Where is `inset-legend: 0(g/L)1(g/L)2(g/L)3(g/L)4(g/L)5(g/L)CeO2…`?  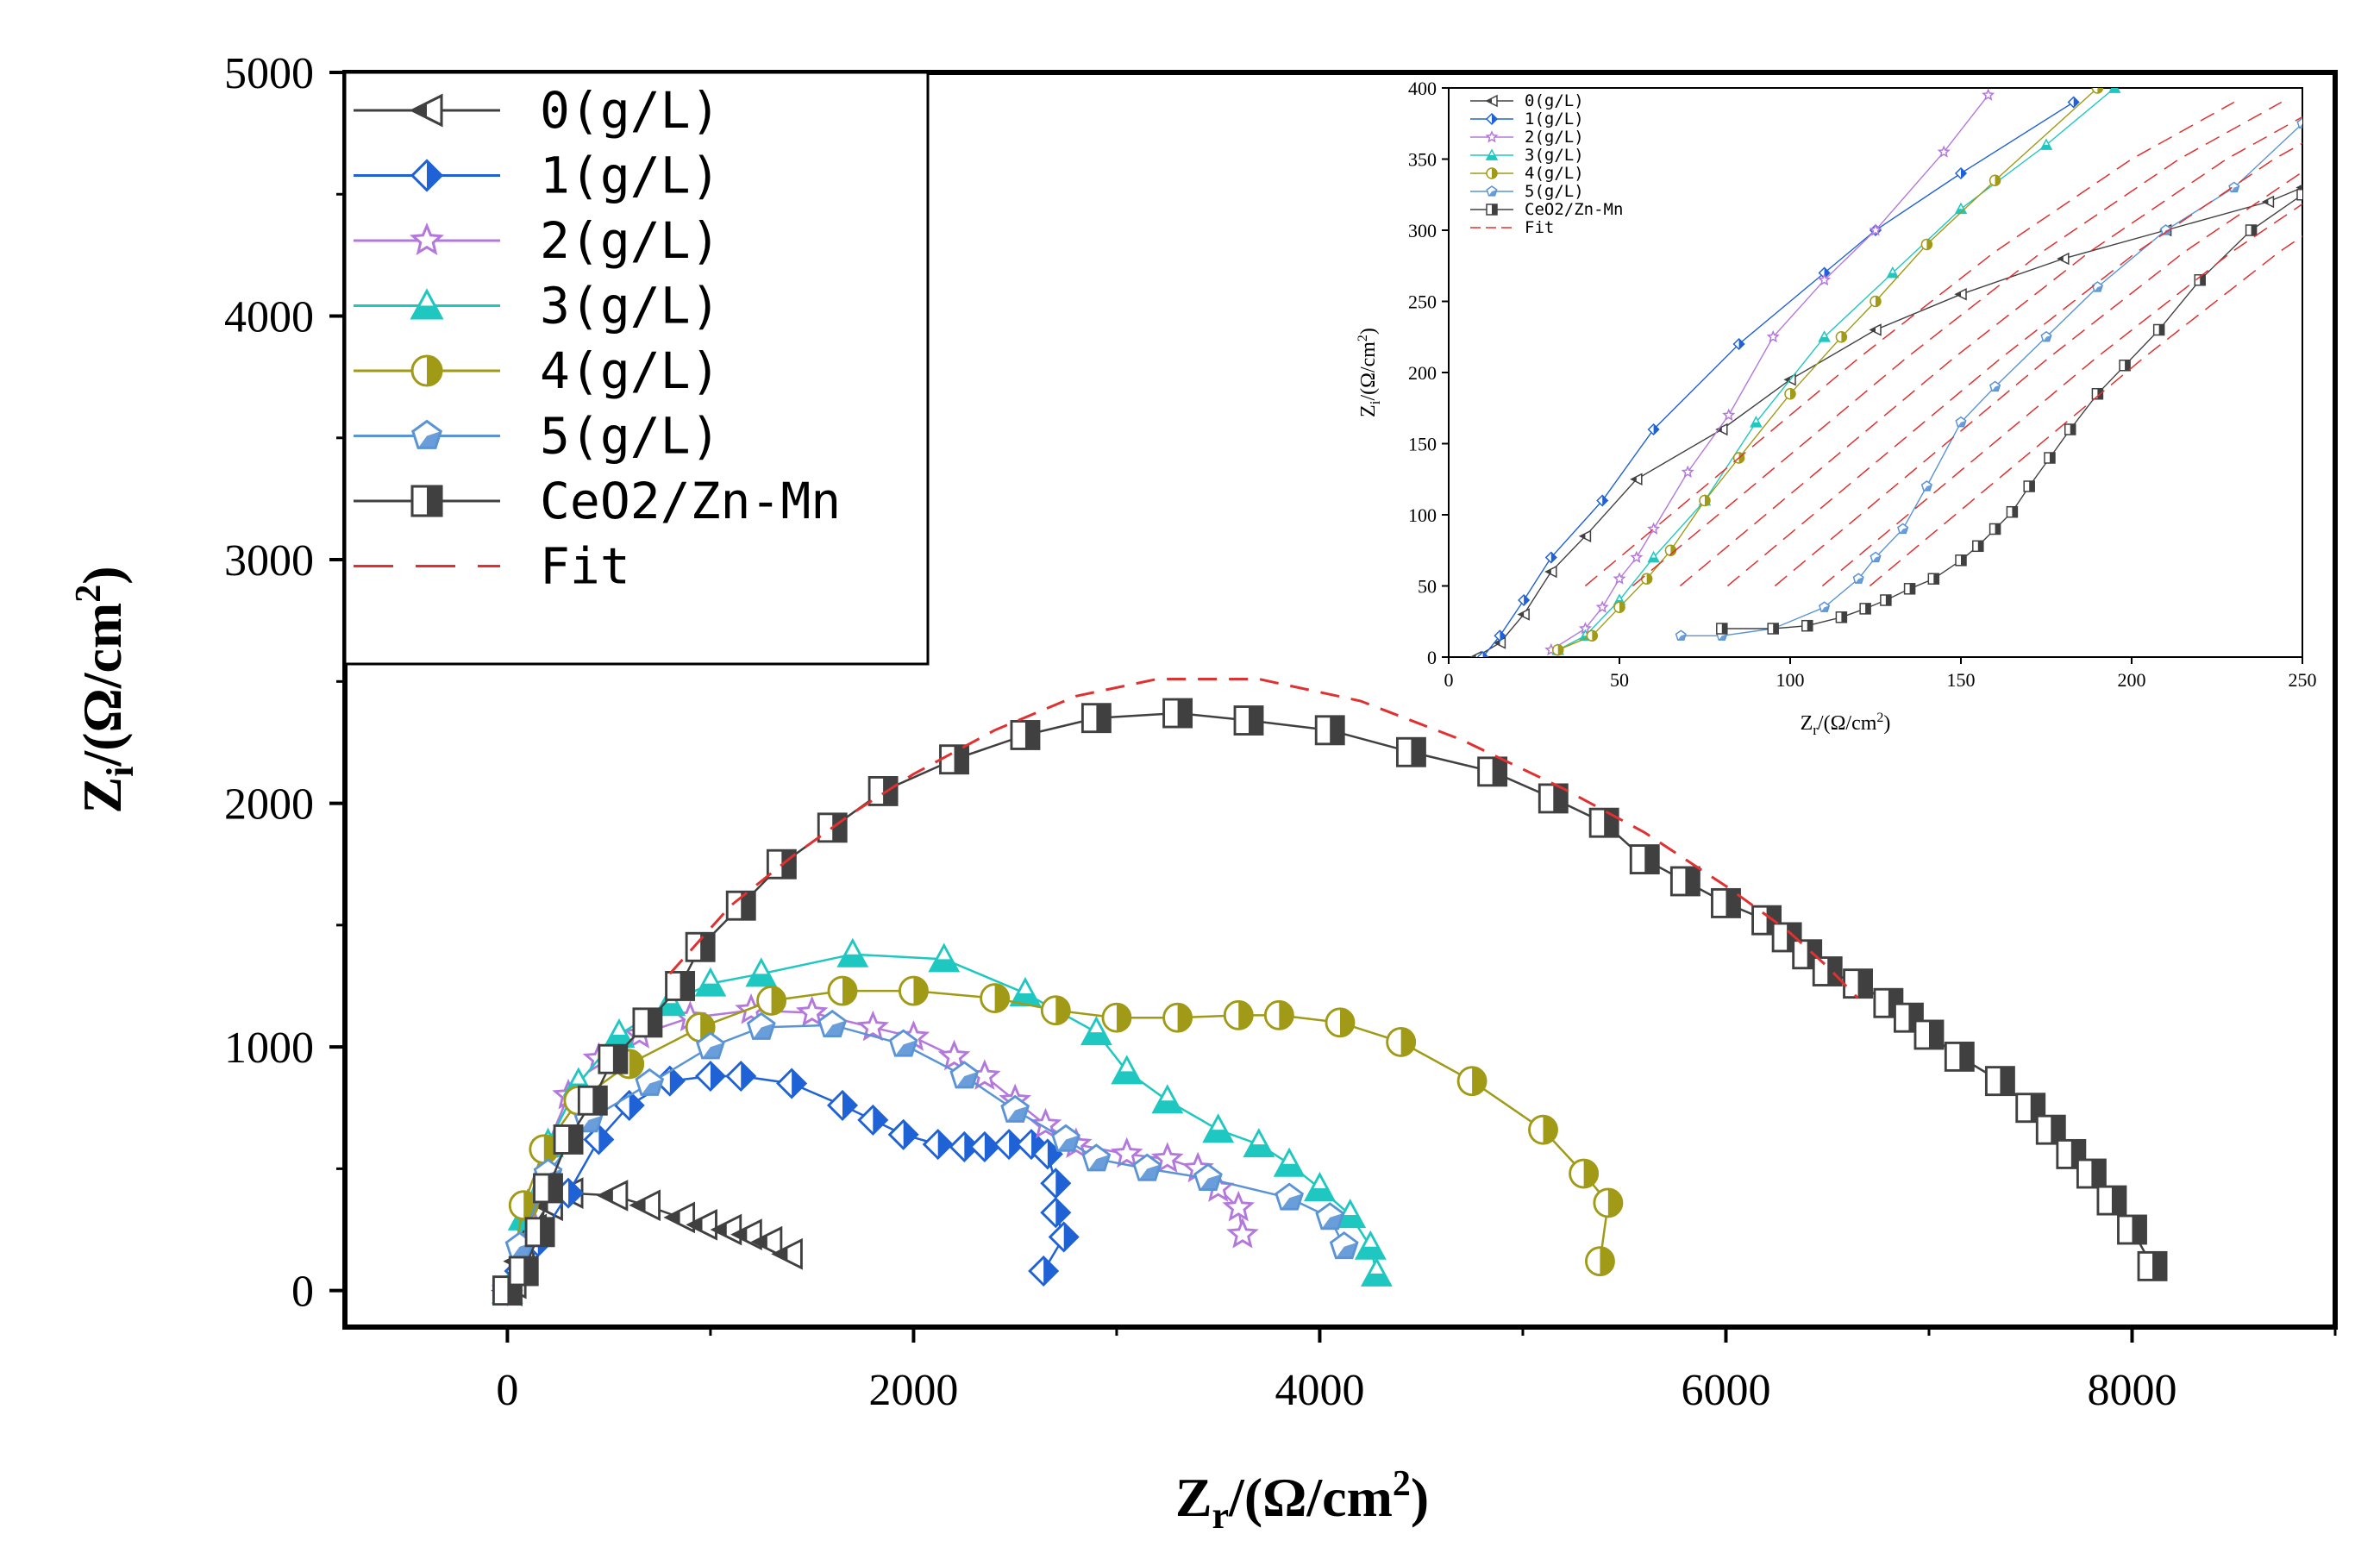
inset-legend: 0(g/L)1(g/L)2(g/L)3(g/L)4(g/L)5(g/L)CeO2… is located at coordinates (1547, 164).